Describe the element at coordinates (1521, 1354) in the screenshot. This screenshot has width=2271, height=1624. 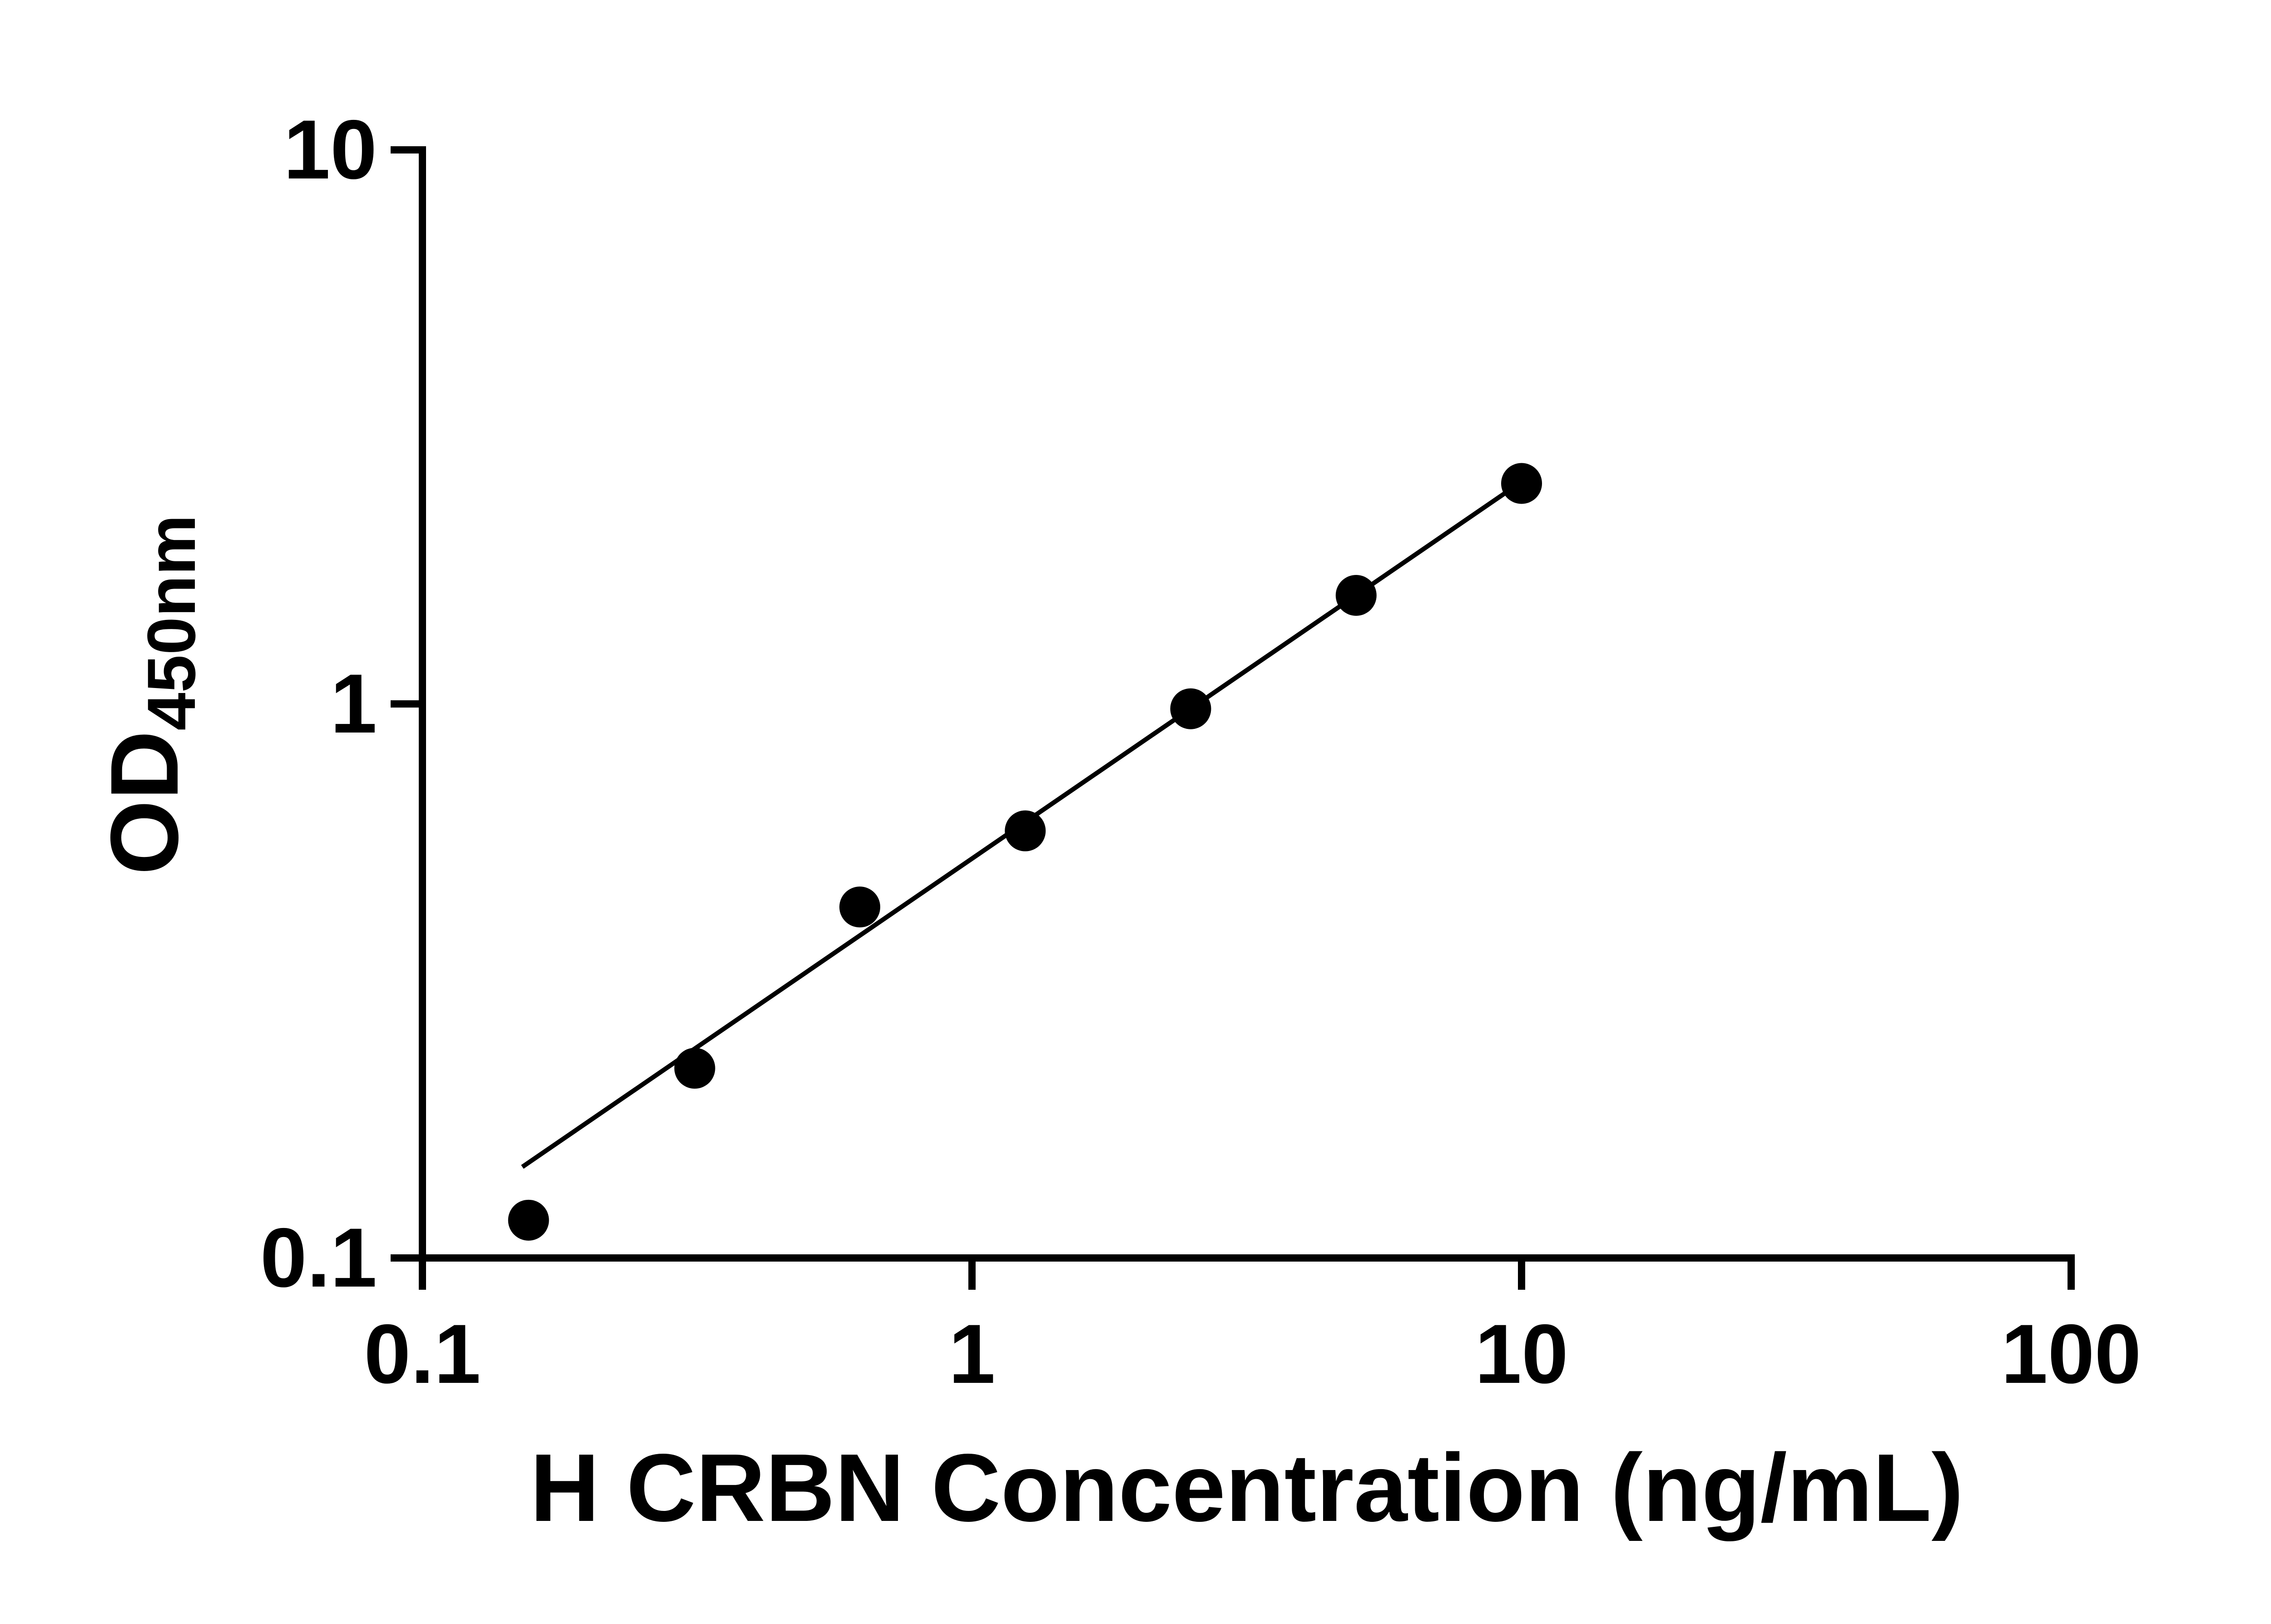
I see `x-tick-label-10: 10` at that location.